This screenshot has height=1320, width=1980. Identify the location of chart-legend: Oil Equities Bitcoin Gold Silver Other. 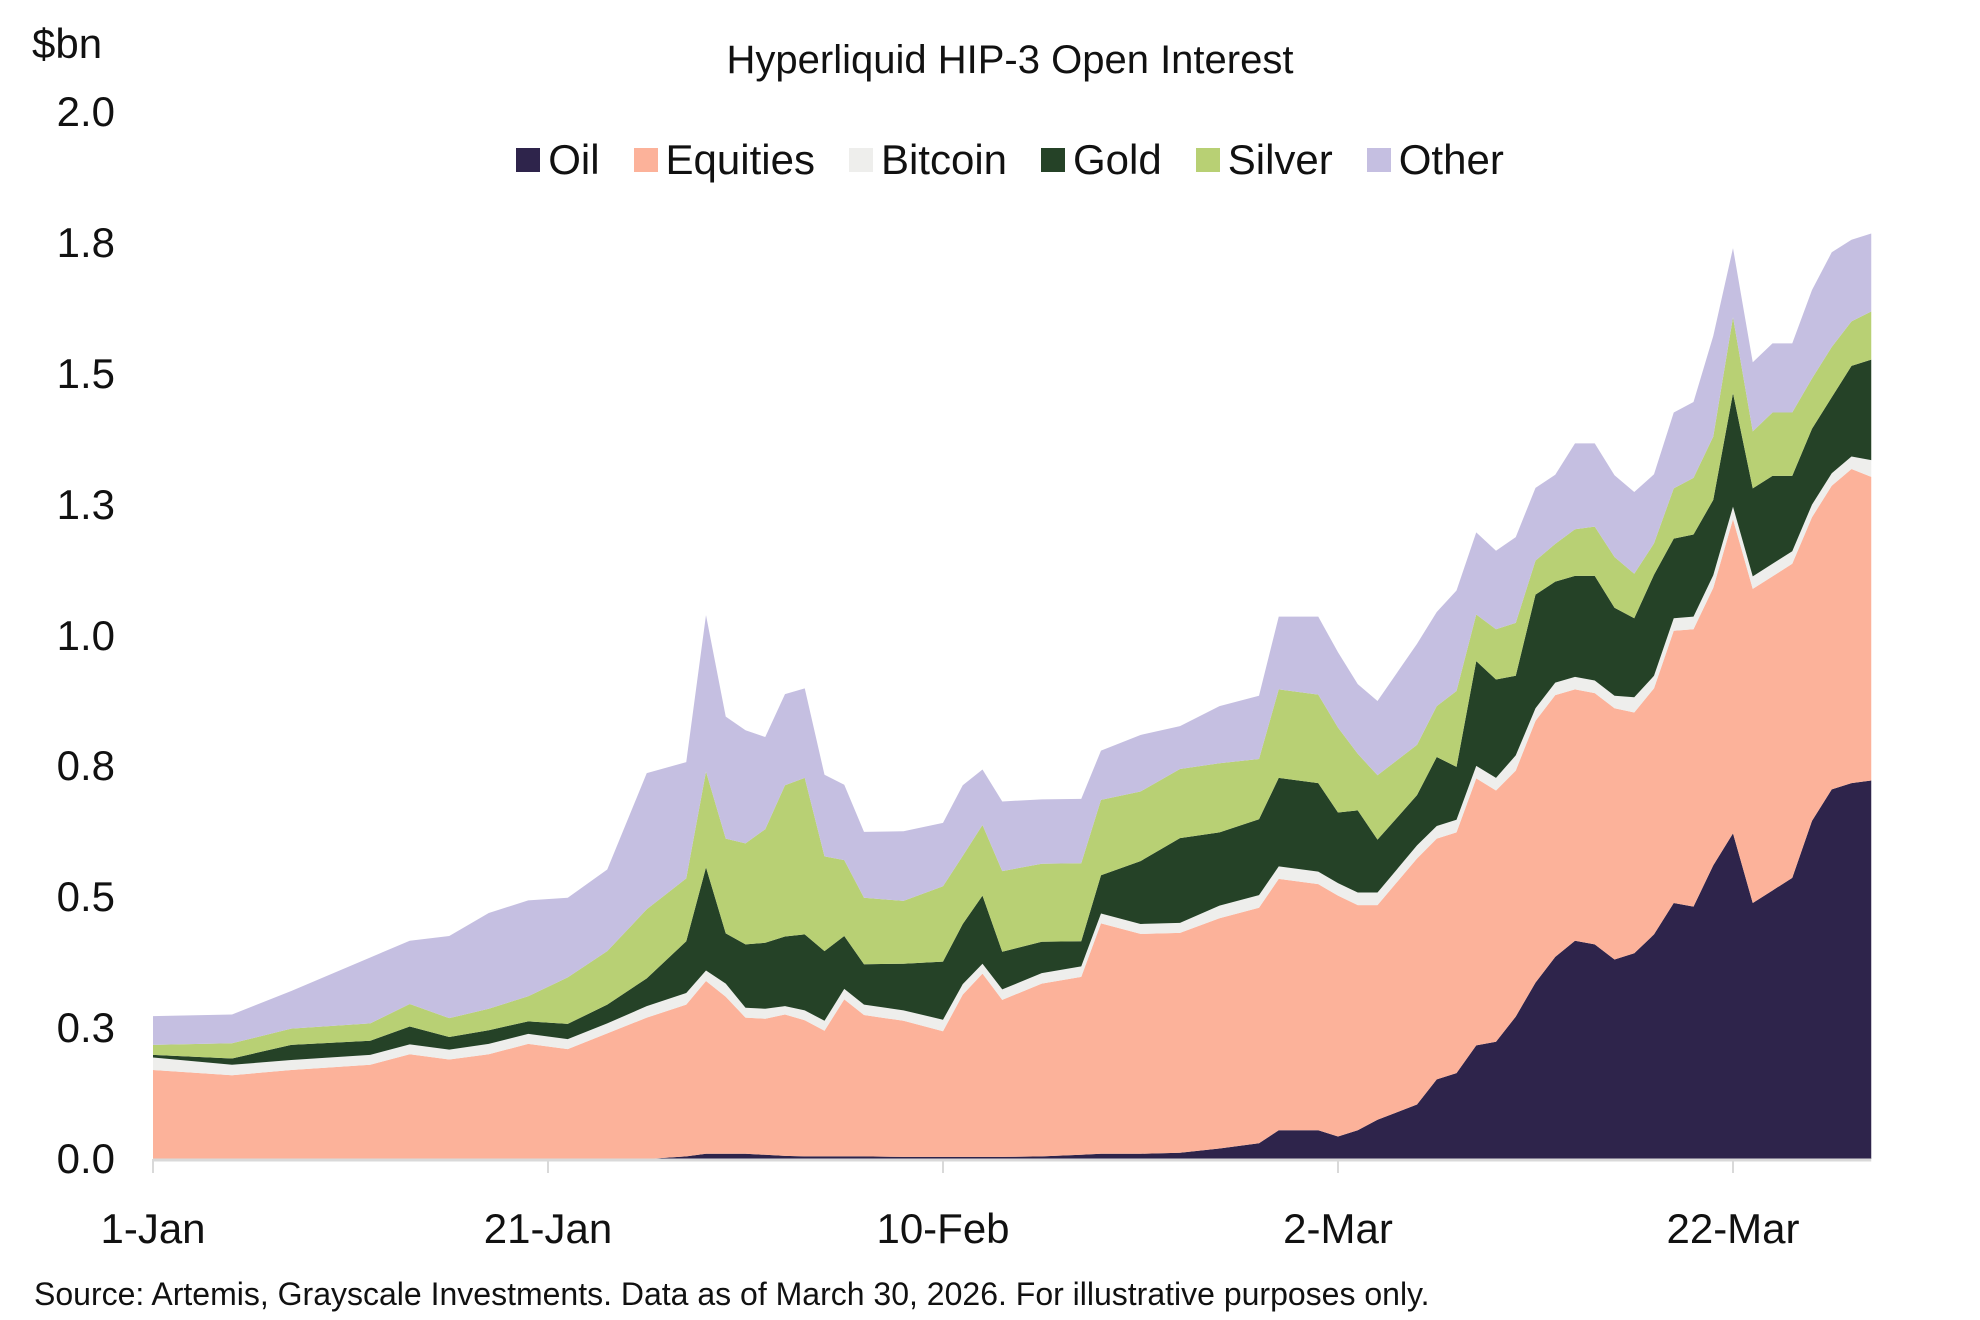
(990, 160).